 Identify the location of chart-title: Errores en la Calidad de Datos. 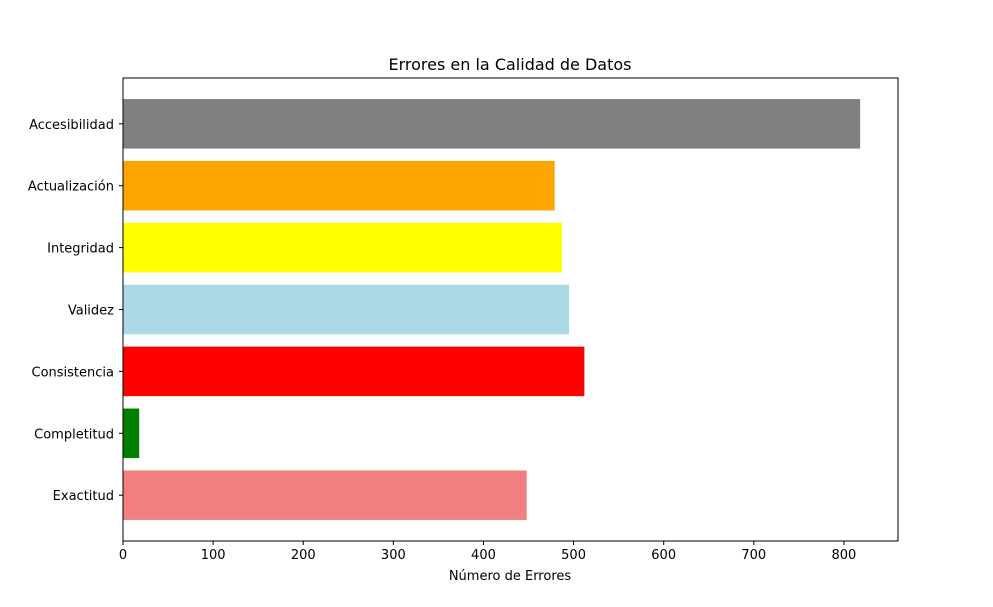
(510, 64).